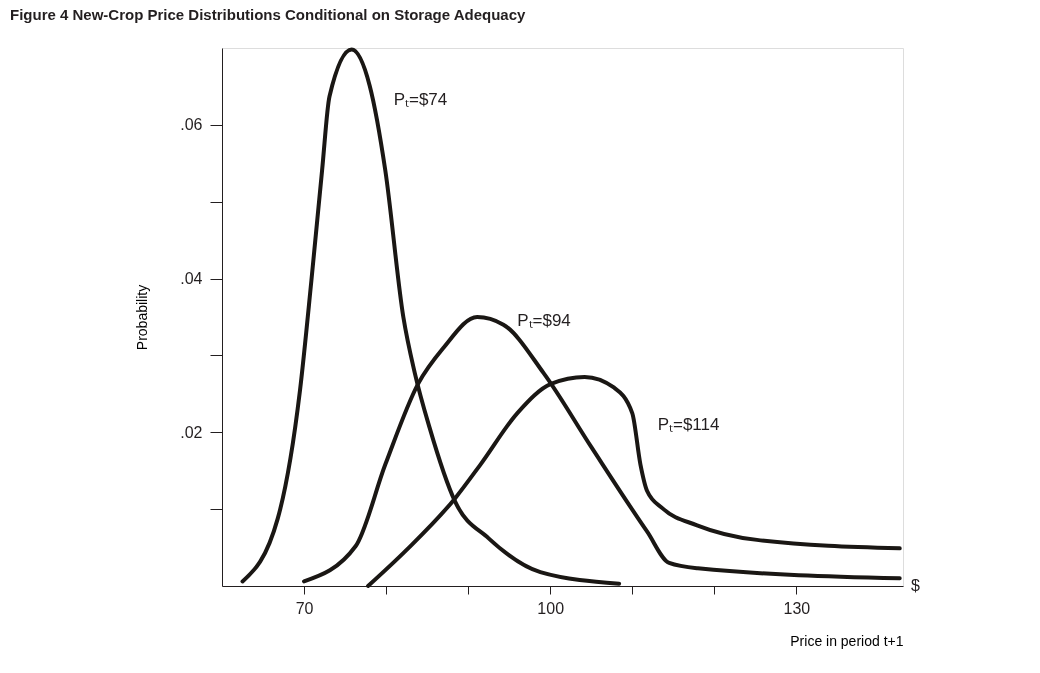 The height and width of the screenshot is (673, 1040). I want to click on y-tick-label: .02, so click(191, 432).